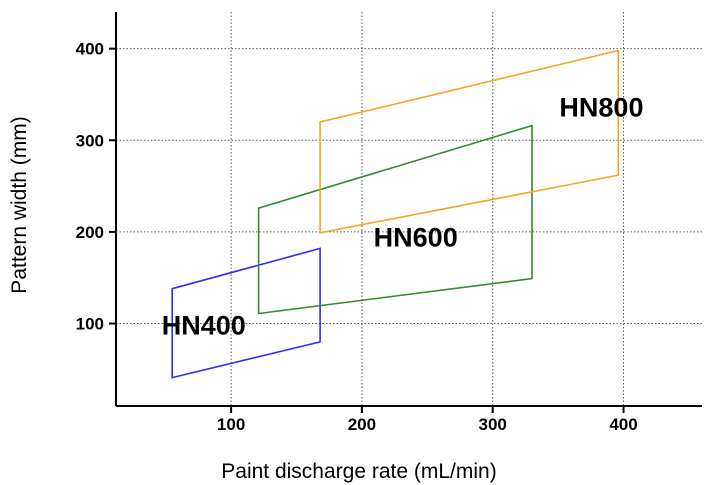 The height and width of the screenshot is (485, 709). I want to click on x-axis-title: Paint discharge rate (mL/min), so click(358, 471).